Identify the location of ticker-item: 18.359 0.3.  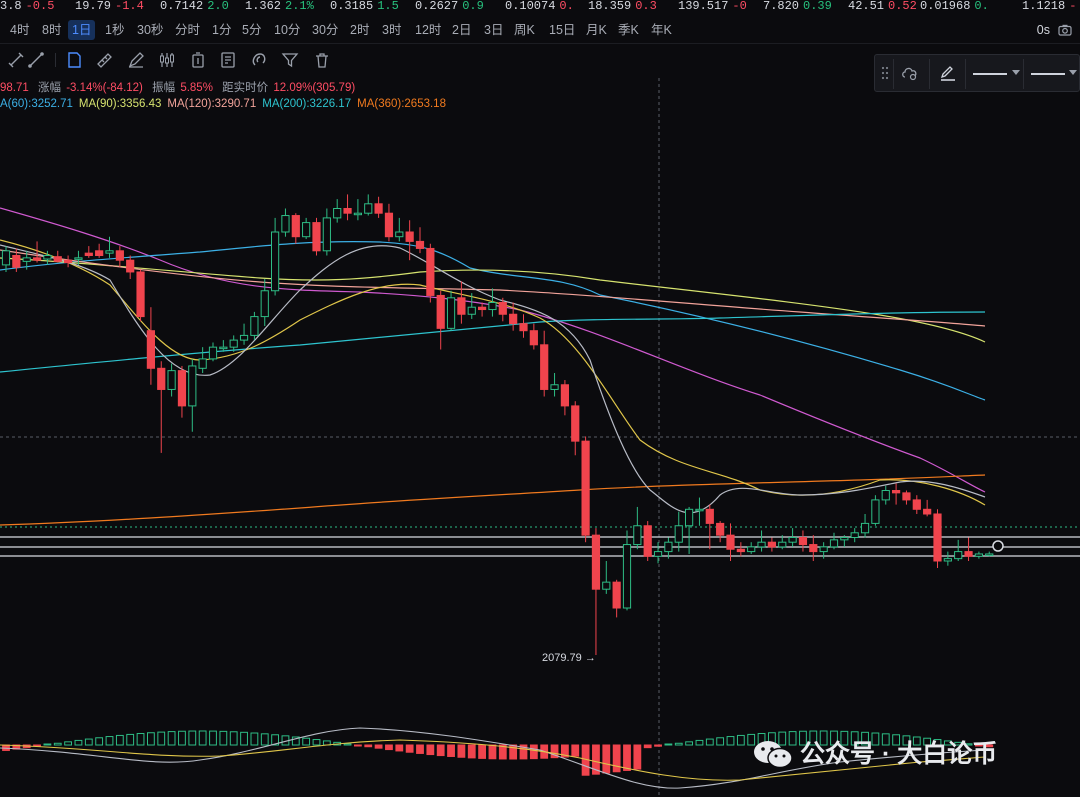
(622, 6).